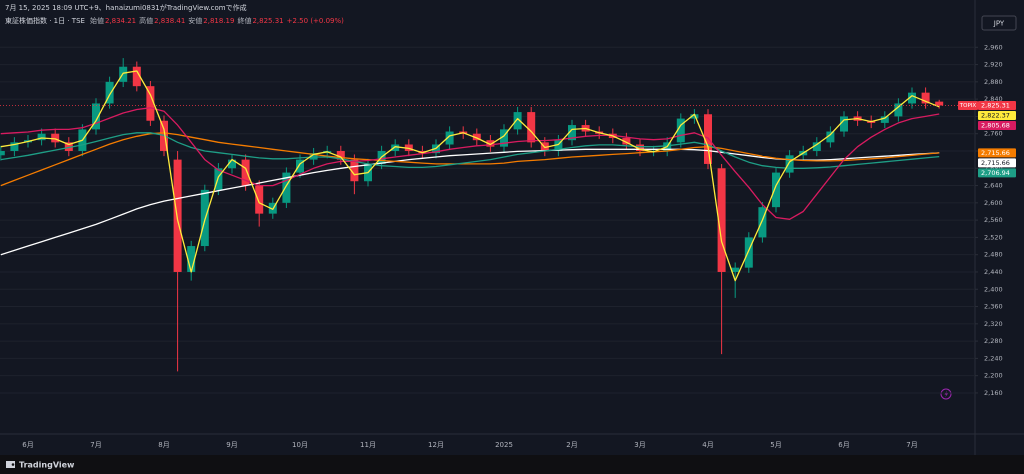 The width and height of the screenshot is (1024, 474). I want to click on currency-label: JPY, so click(999, 24).